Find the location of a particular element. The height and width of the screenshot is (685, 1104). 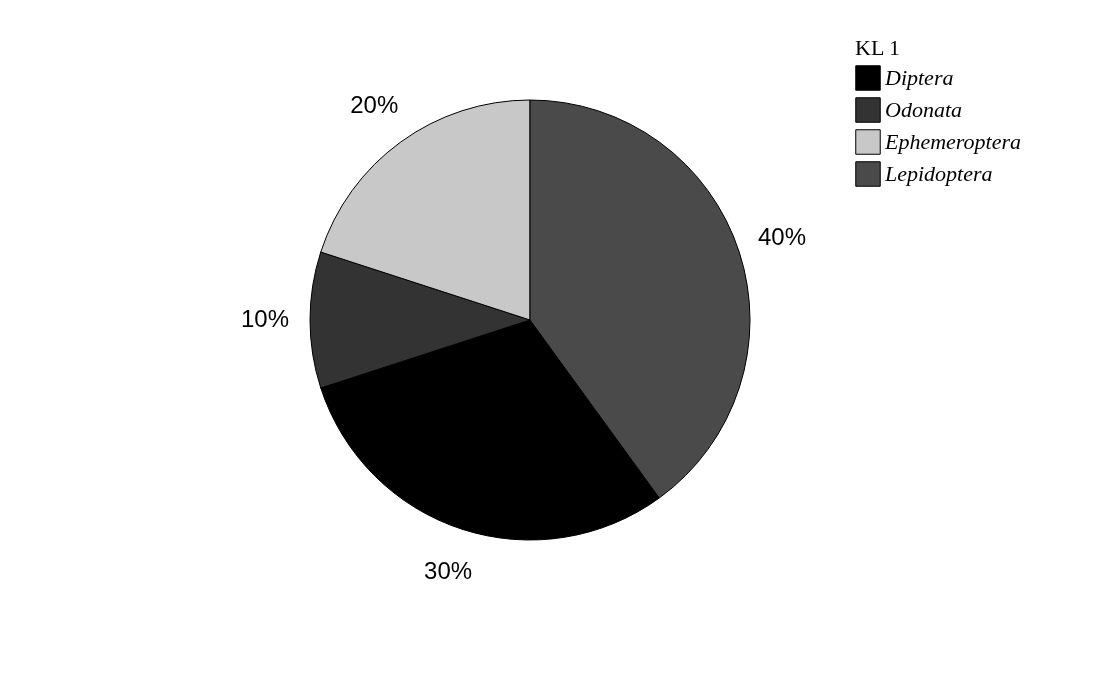

data-label: 40% is located at coordinates (782, 237).